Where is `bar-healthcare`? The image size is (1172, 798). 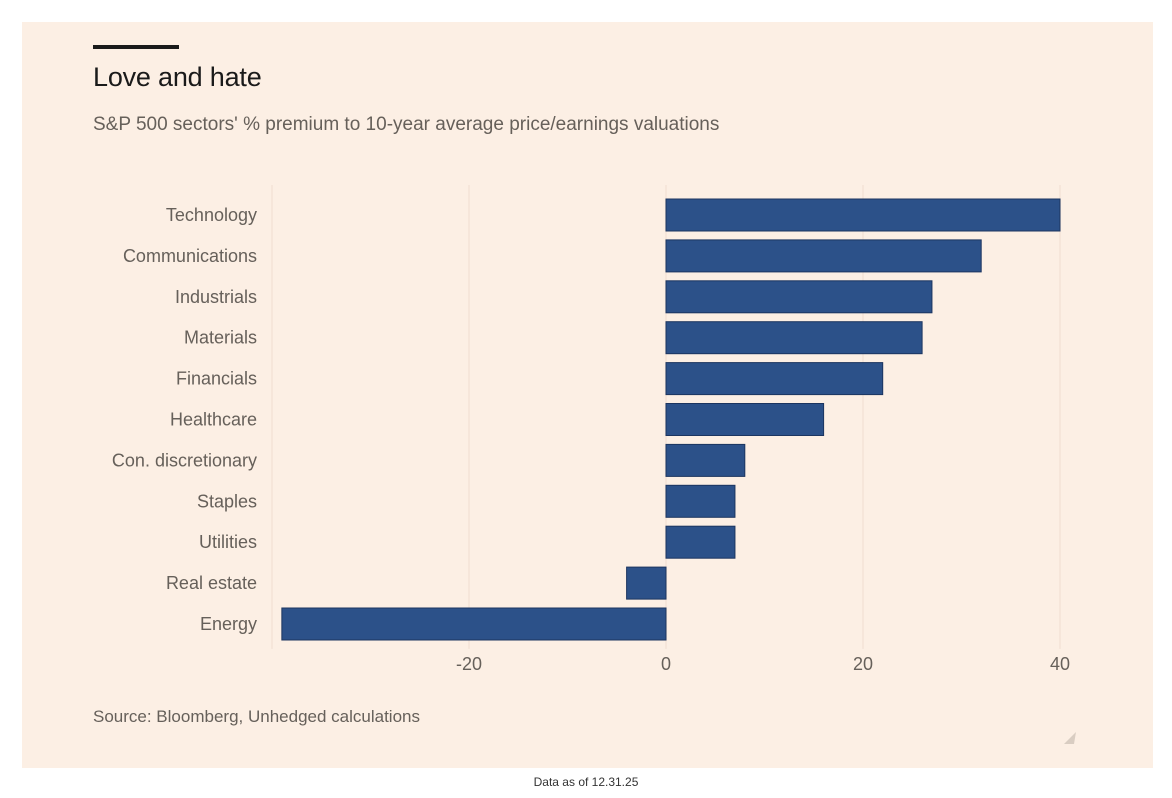
bar-healthcare is located at coordinates (745, 419).